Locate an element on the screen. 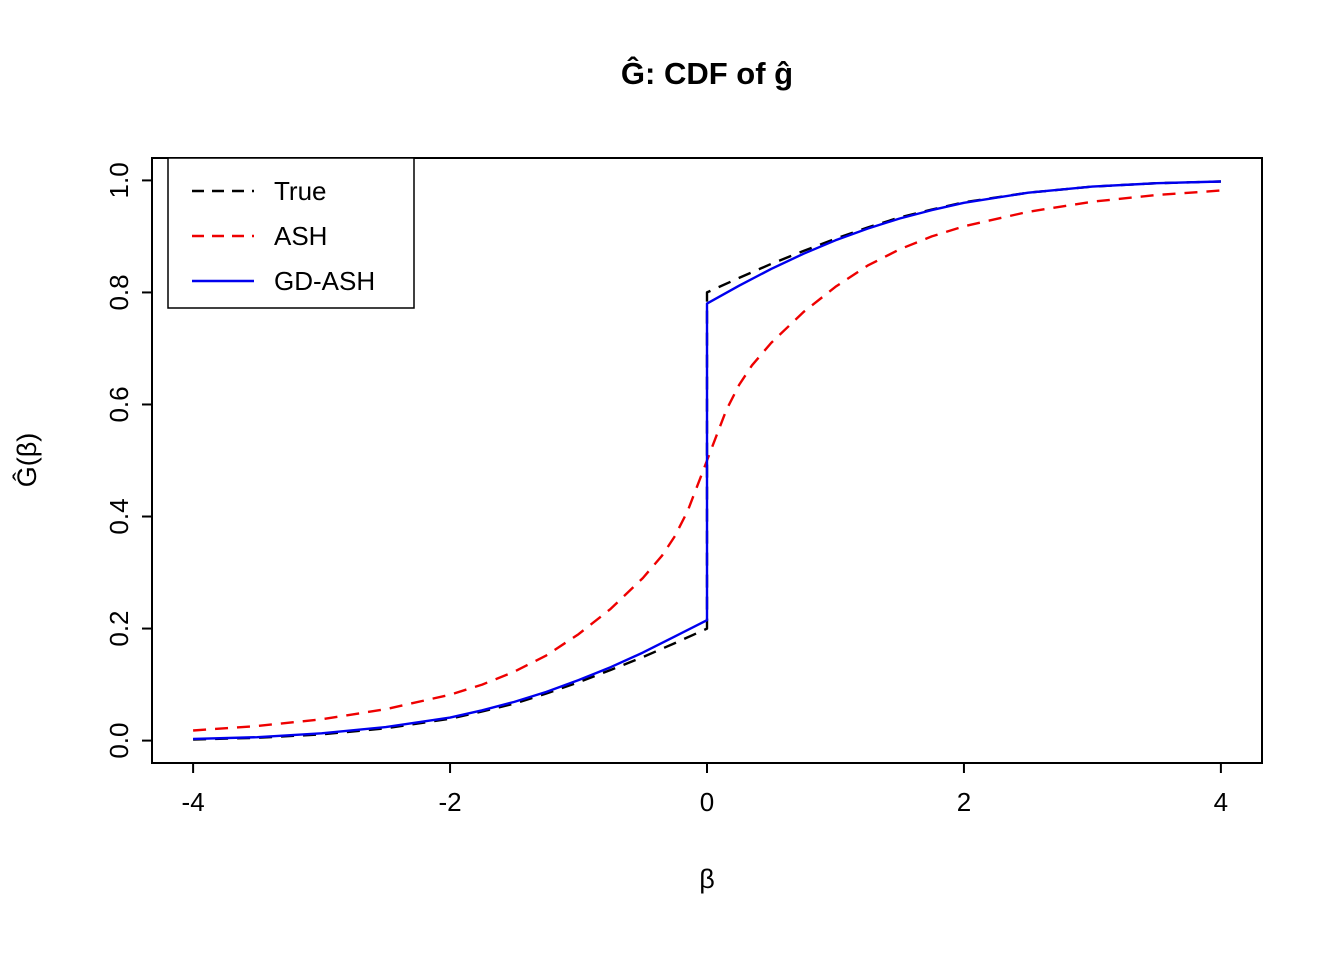 This screenshot has width=1344, height=965. legend-box is located at coordinates (291, 233).